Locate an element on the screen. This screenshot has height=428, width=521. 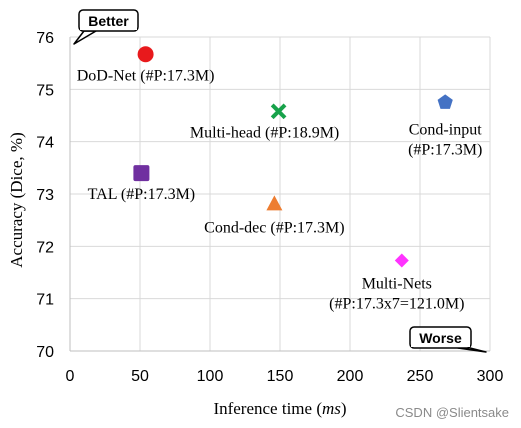
data-point-circle is located at coordinates (145, 54).